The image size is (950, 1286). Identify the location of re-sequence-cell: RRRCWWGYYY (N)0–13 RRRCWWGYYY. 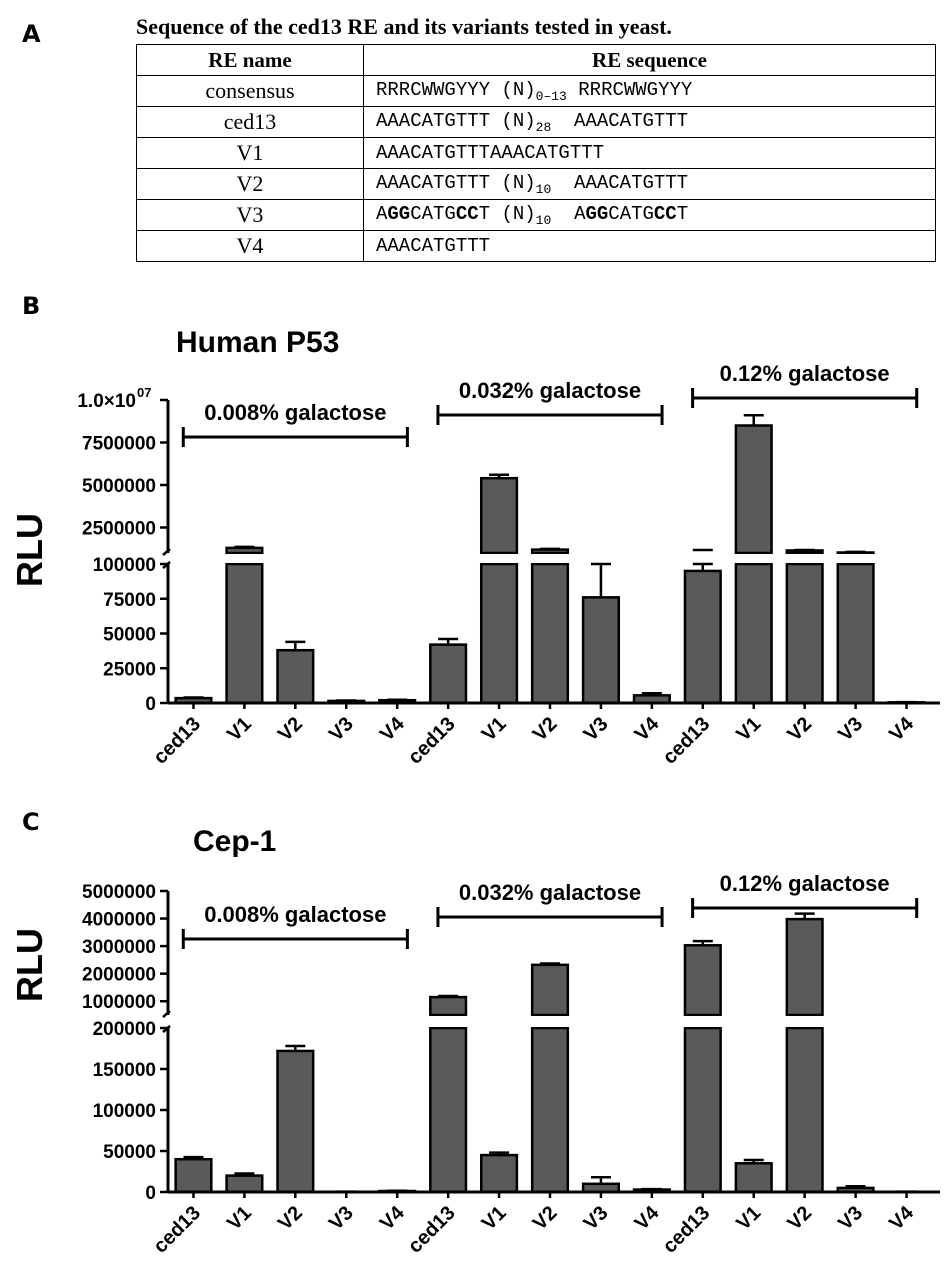
(649, 91).